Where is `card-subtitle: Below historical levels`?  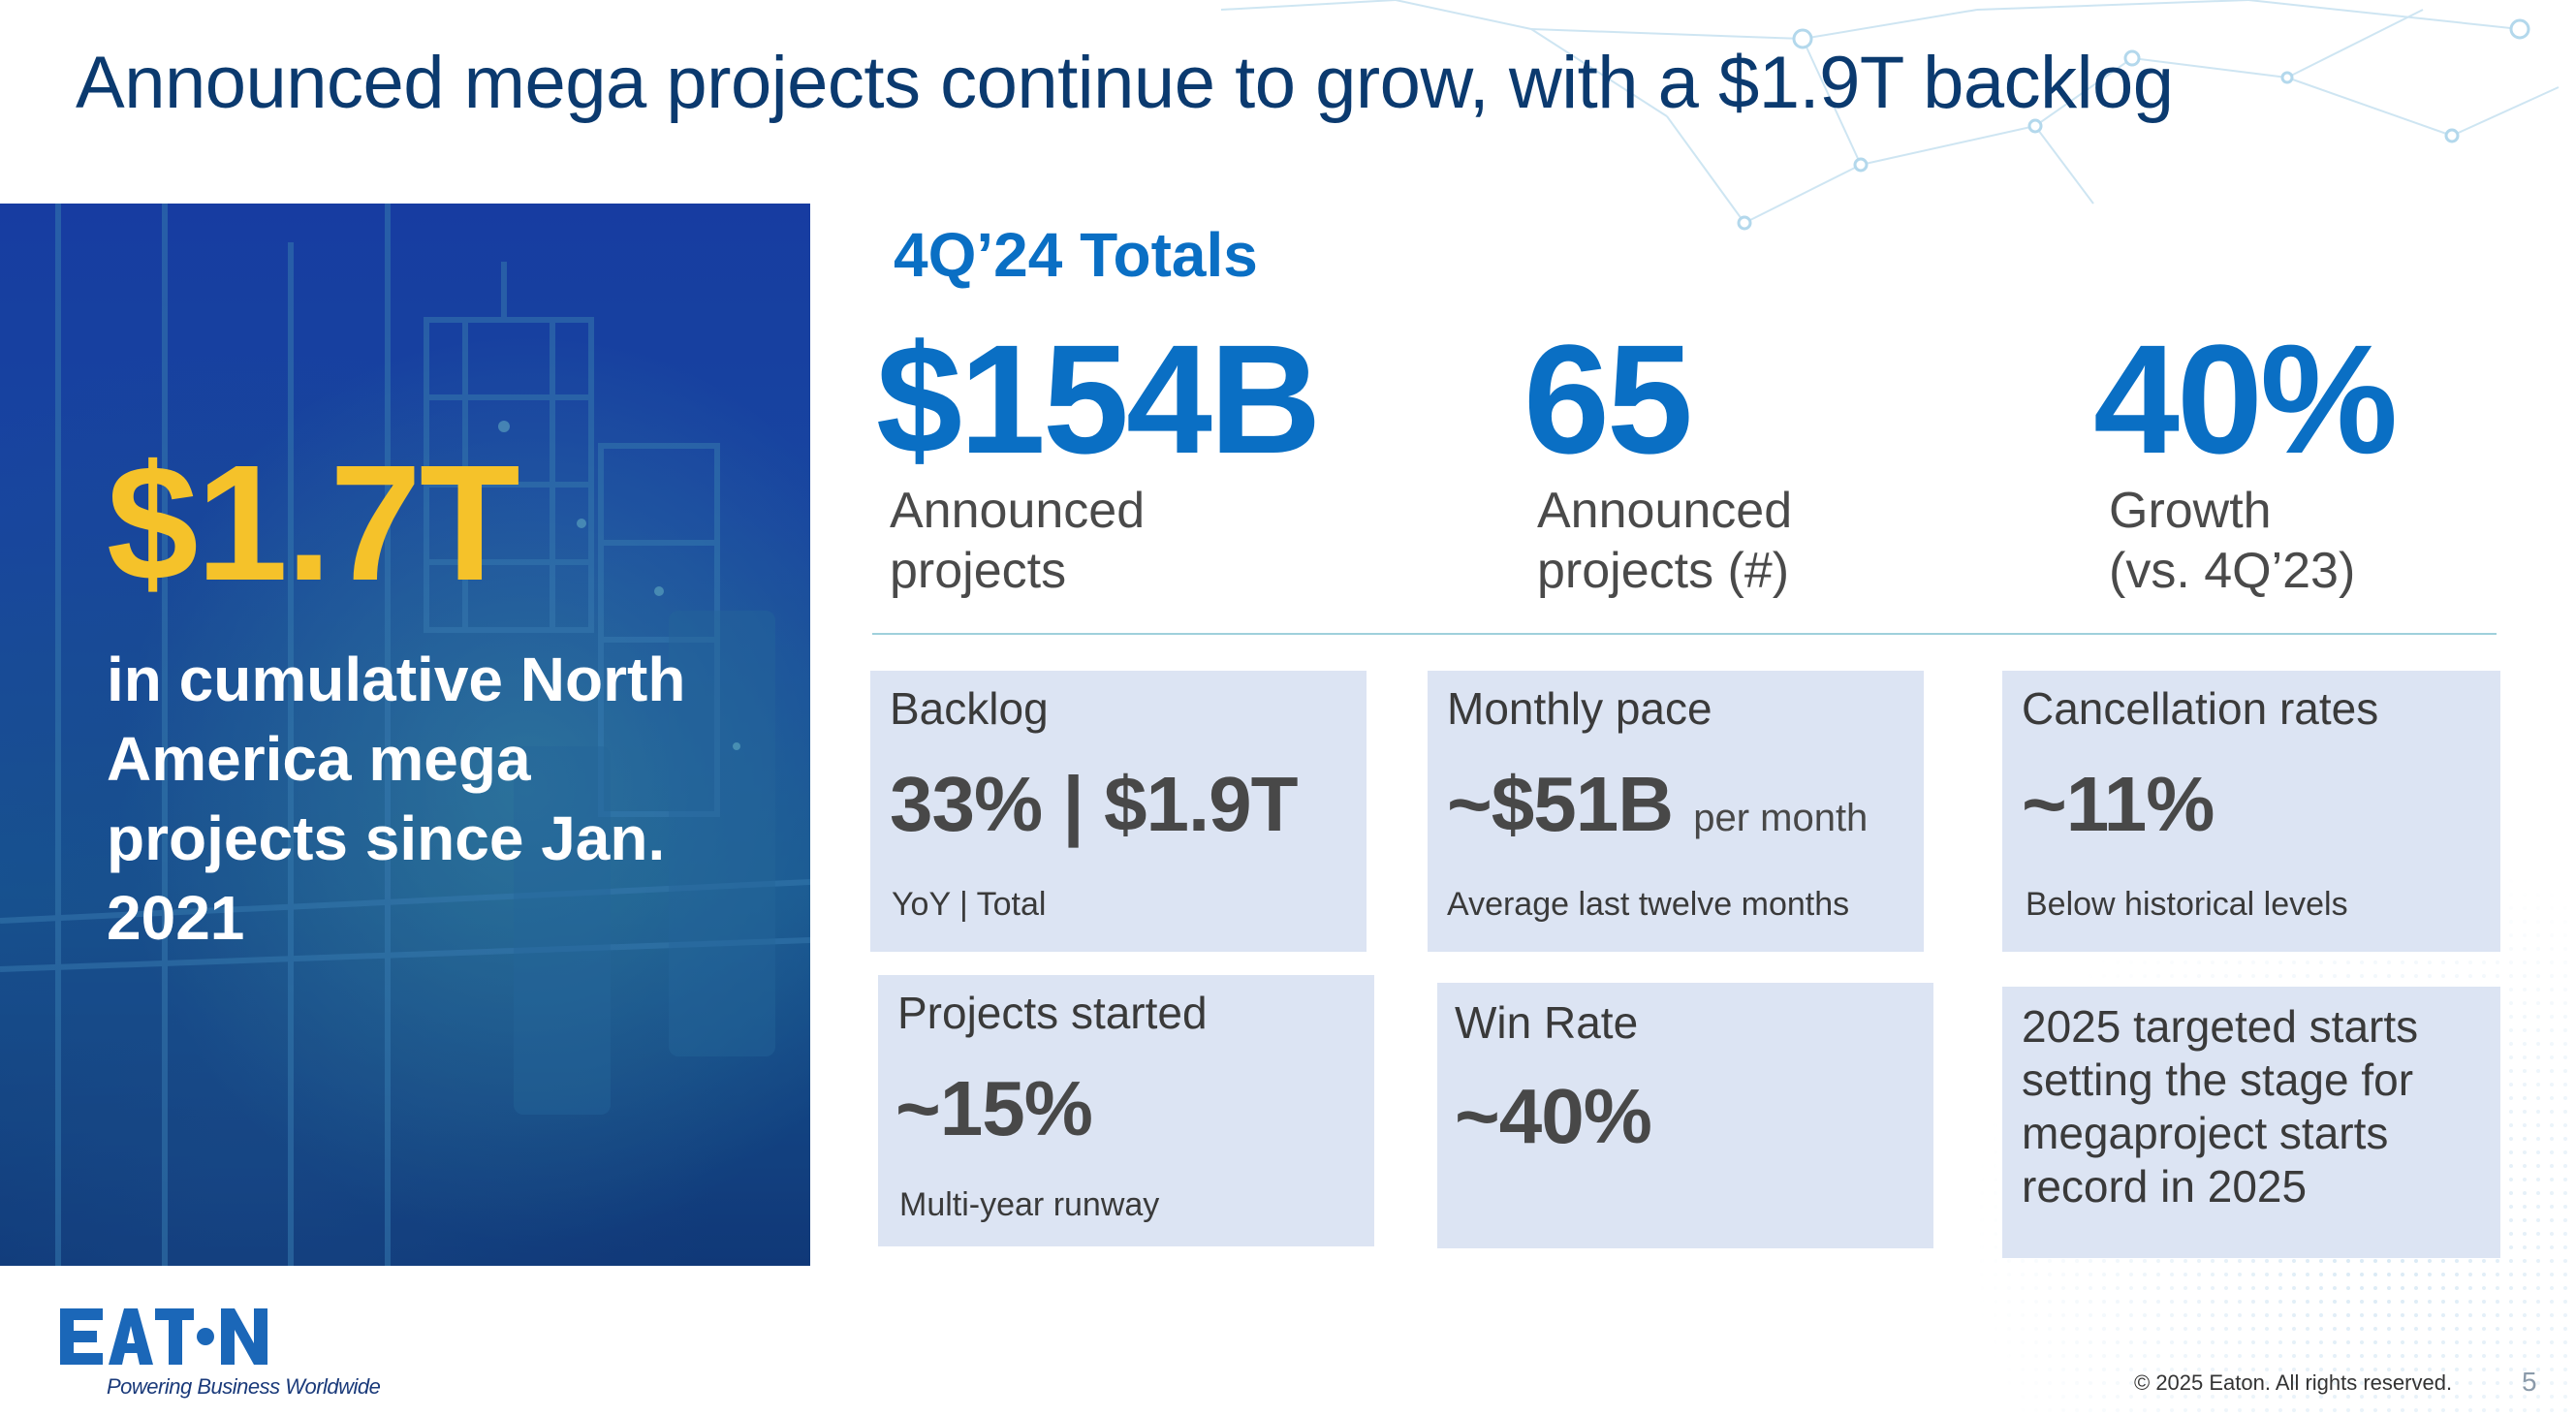 card-subtitle: Below historical levels is located at coordinates (2187, 904).